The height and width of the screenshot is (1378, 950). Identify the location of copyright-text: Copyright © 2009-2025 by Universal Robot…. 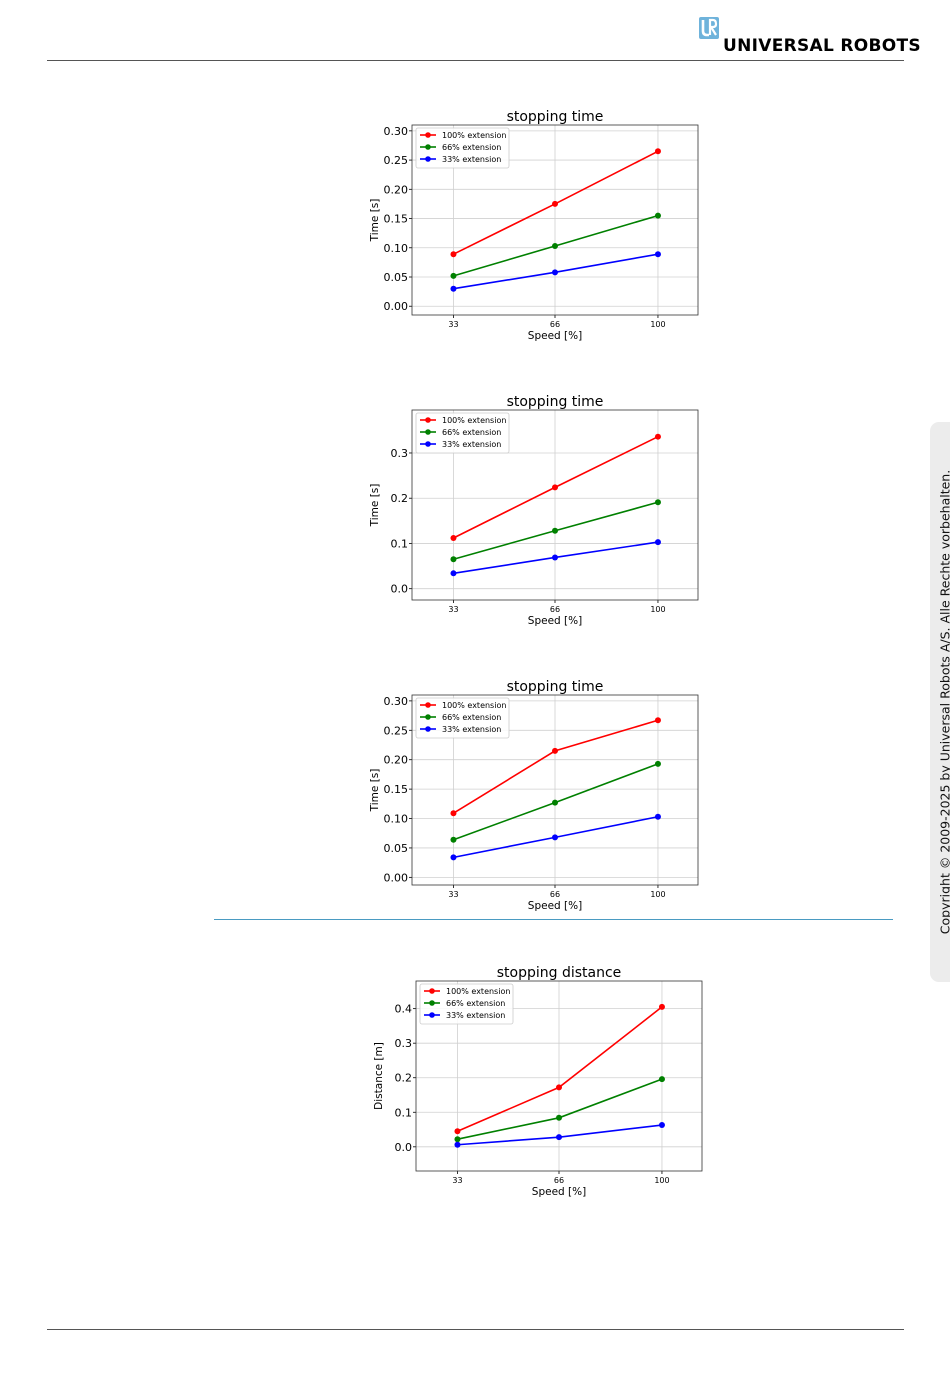
(943, 702).